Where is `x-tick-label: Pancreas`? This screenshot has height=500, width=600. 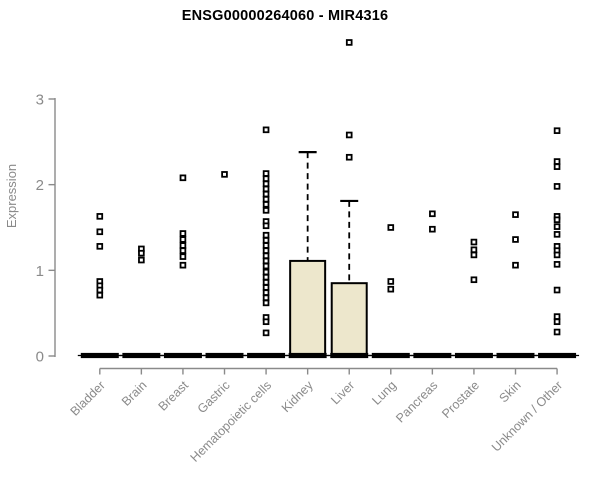 x-tick-label: Pancreas is located at coordinates (416, 401).